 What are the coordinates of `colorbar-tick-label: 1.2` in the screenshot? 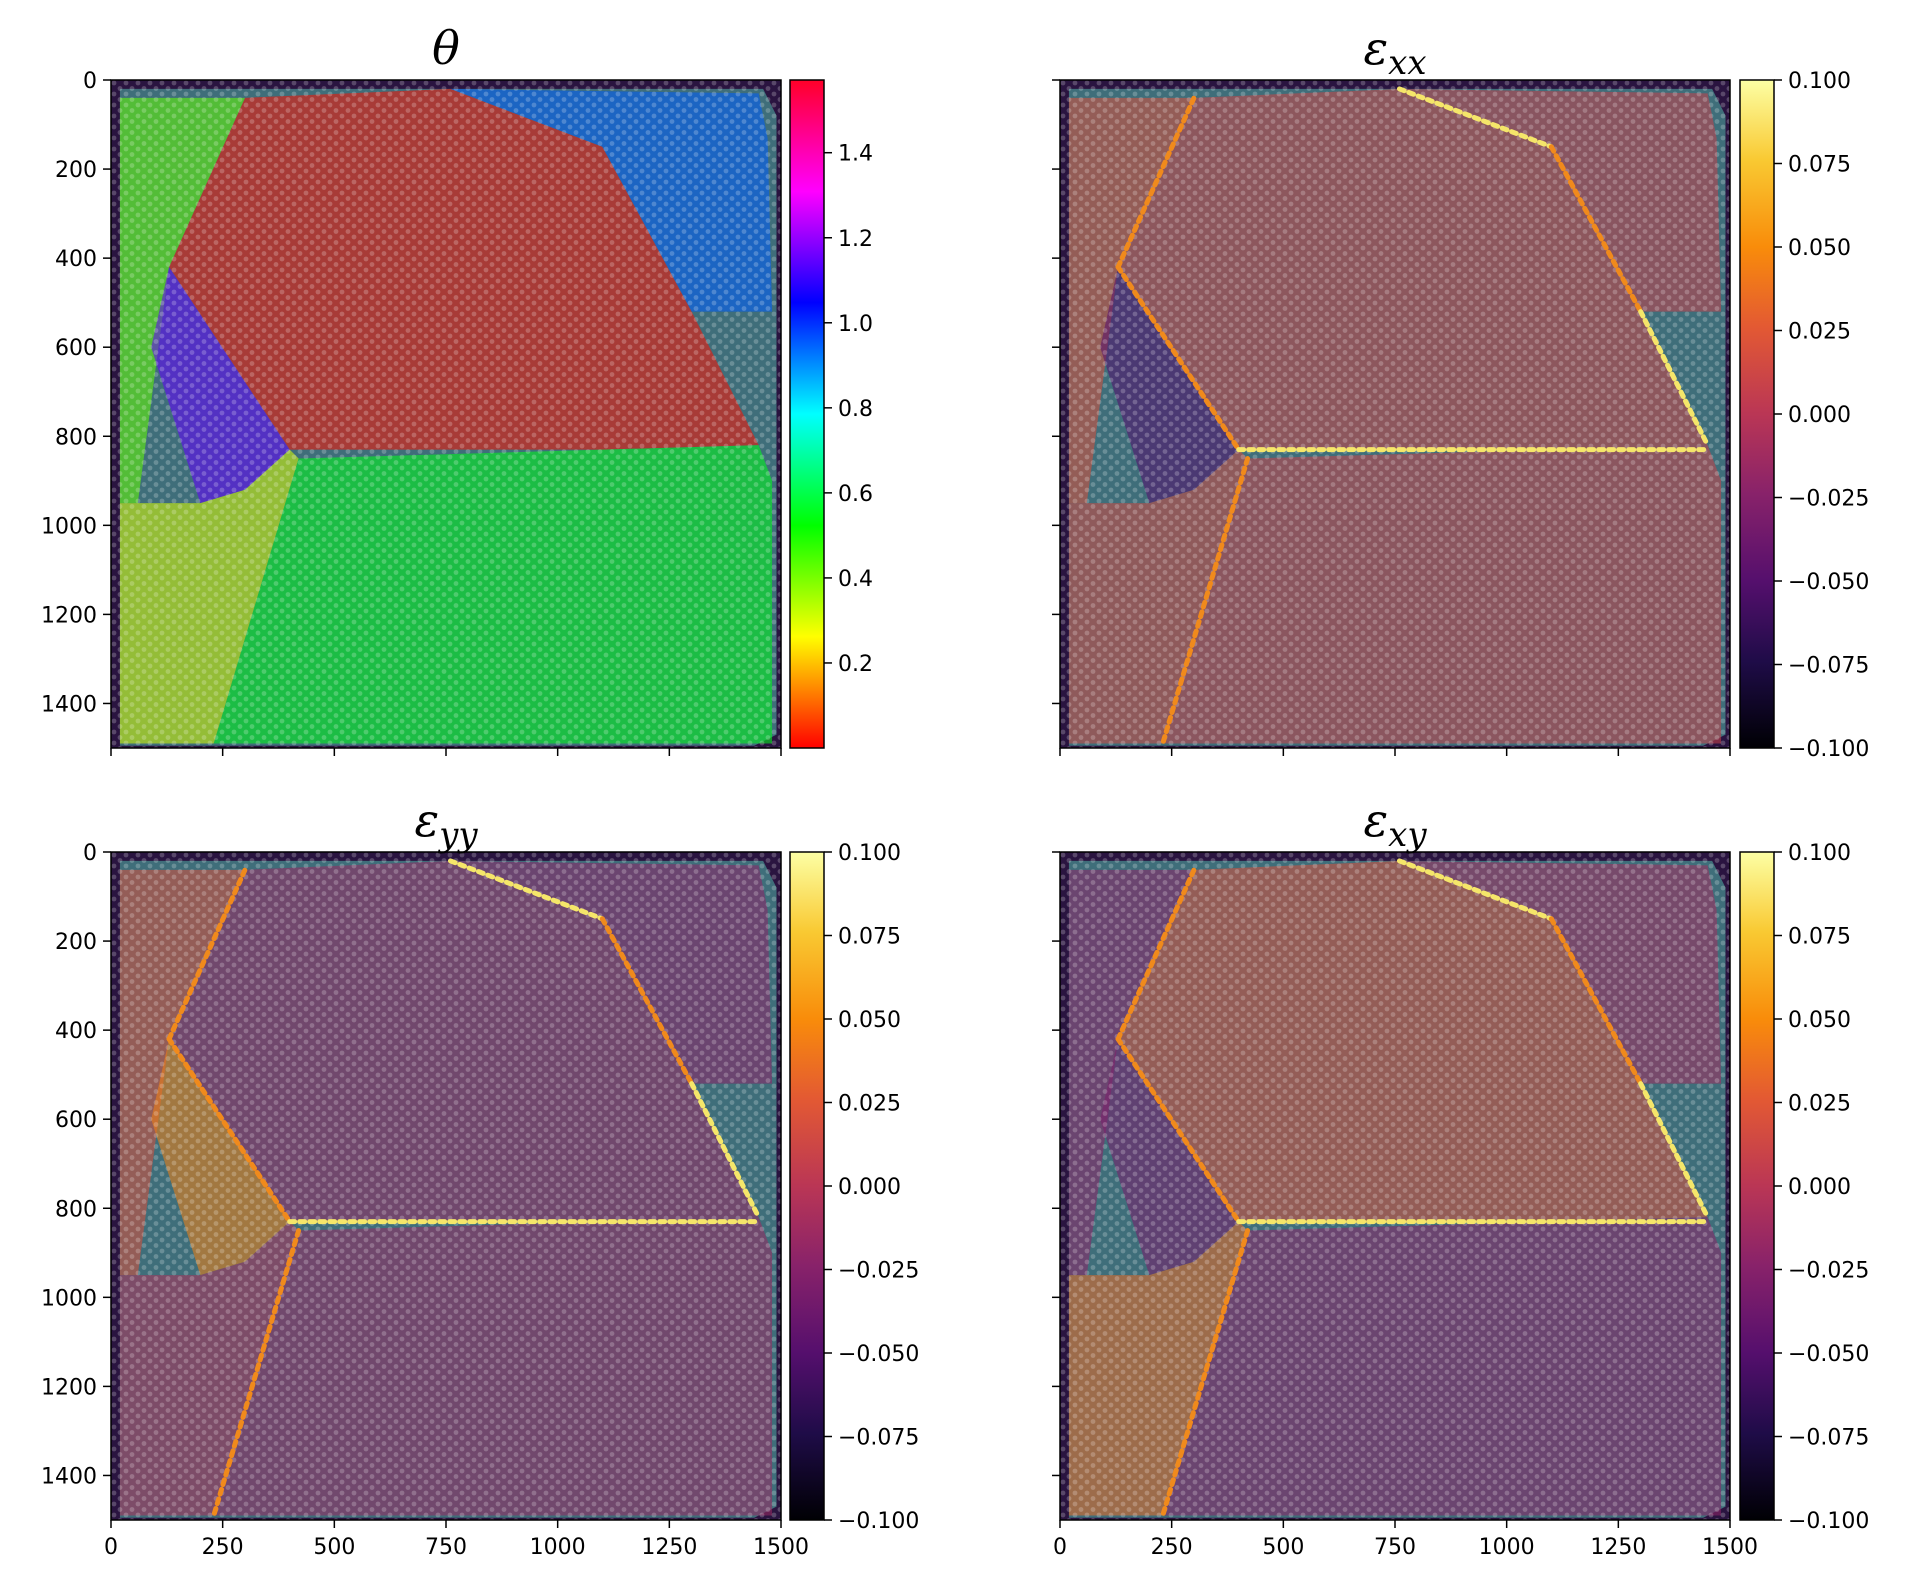 It's located at (855, 239).